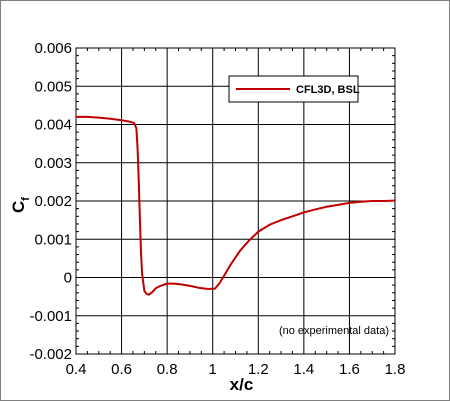 Image resolution: width=450 pixels, height=401 pixels. I want to click on x-tick-label: 1.8, so click(395, 369).